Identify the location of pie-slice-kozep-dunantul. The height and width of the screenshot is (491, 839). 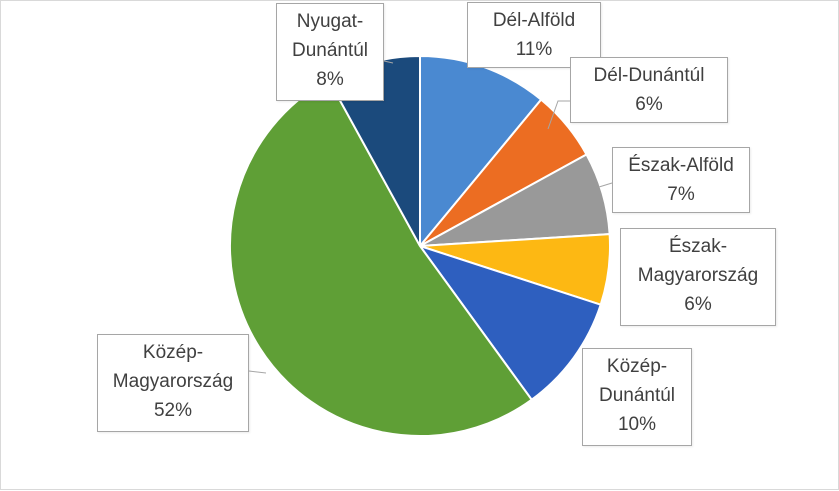
(509, 323).